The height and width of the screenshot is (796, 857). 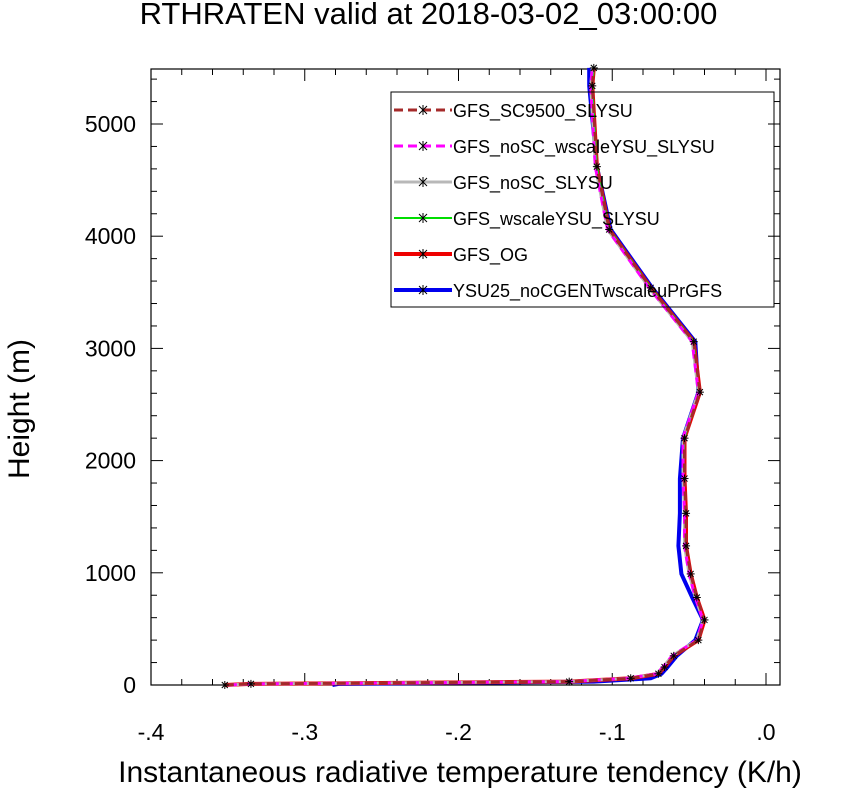 What do you see at coordinates (110, 124) in the screenshot?
I see `y-tick-label: 5000` at bounding box center [110, 124].